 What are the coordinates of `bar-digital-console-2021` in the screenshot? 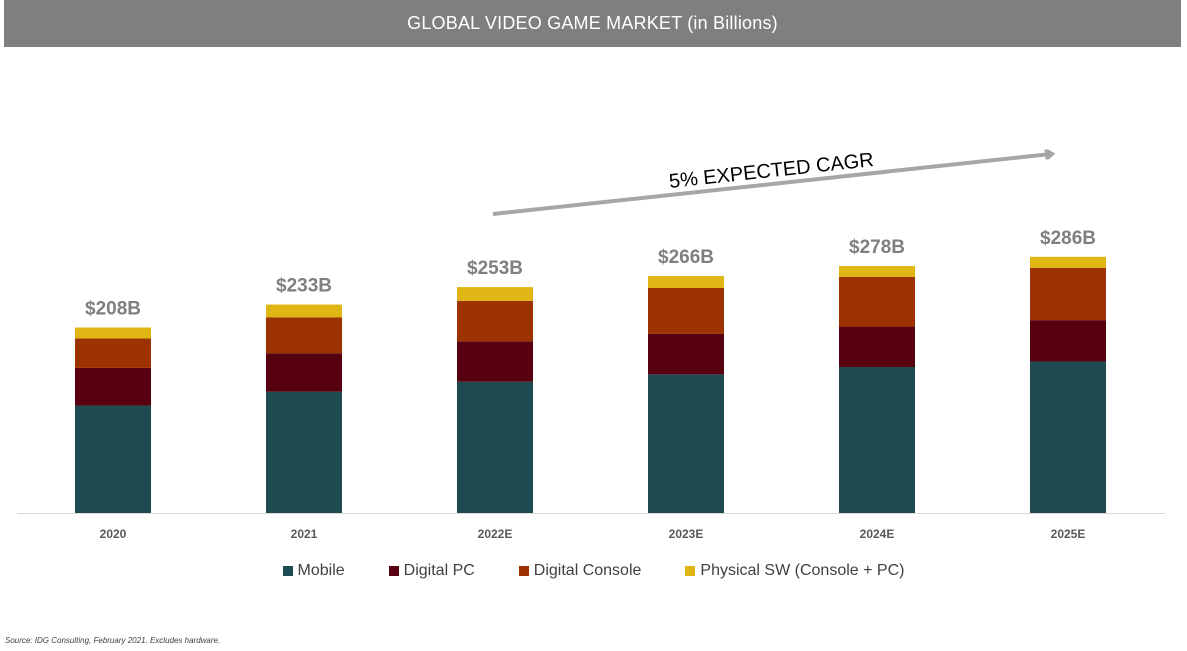 It's located at (304, 335).